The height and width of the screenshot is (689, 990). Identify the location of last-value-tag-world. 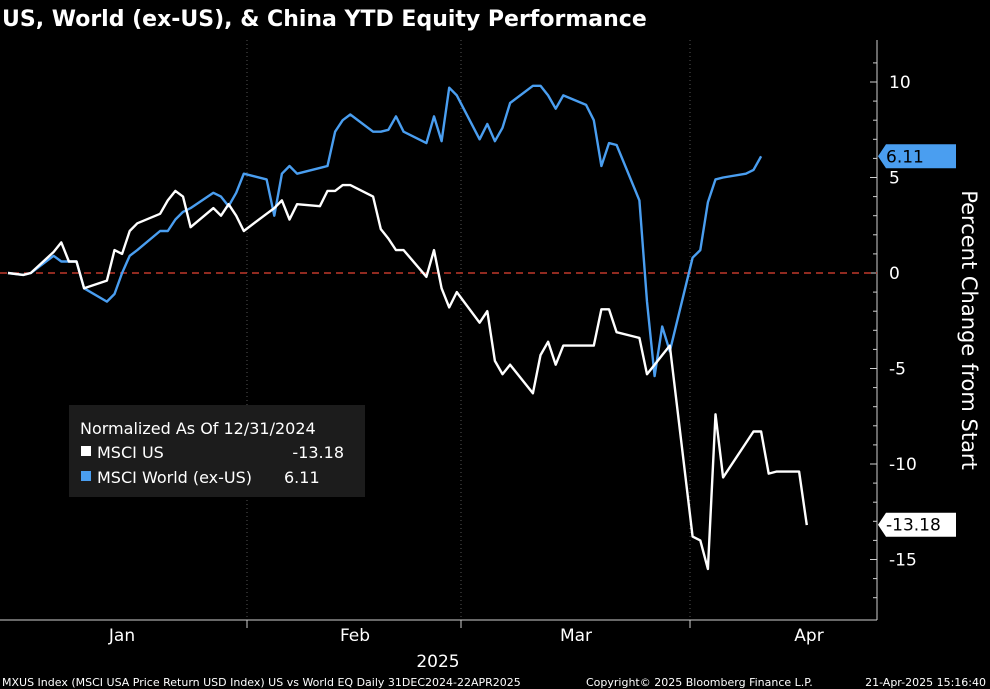
(917, 156).